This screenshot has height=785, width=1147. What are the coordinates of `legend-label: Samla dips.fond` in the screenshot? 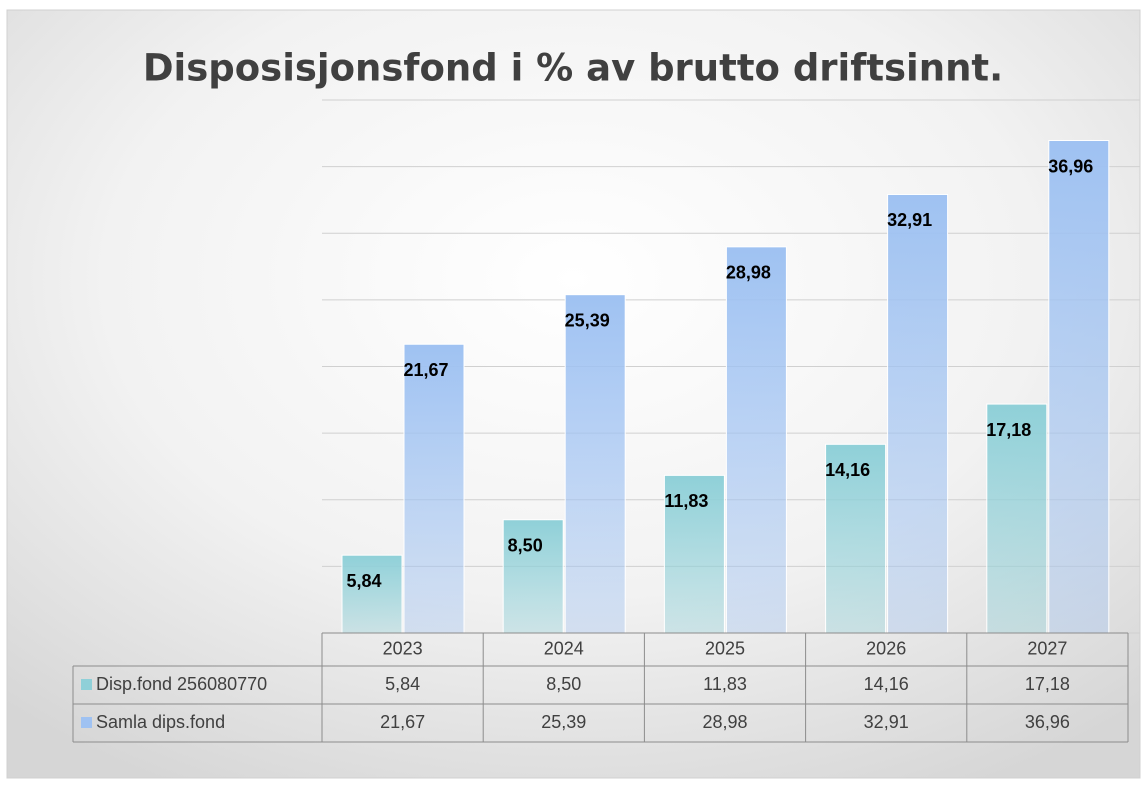 It's located at (160, 722).